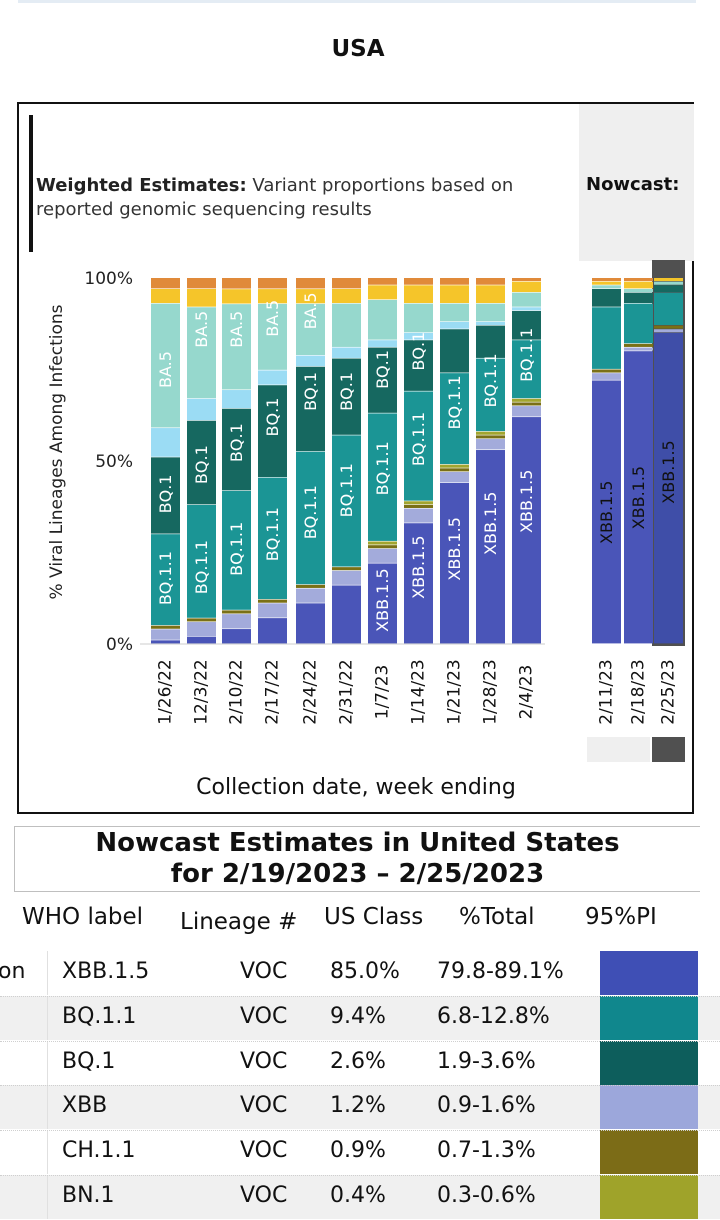 The height and width of the screenshot is (1220, 720). What do you see at coordinates (383, 692) in the screenshot?
I see `x-tick-label: 1/7/23` at bounding box center [383, 692].